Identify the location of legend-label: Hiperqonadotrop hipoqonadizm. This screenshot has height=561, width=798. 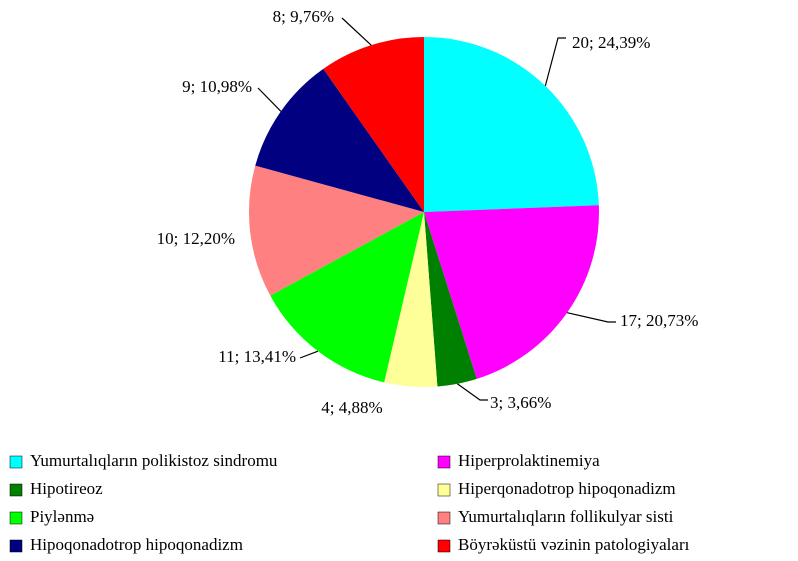
(567, 488).